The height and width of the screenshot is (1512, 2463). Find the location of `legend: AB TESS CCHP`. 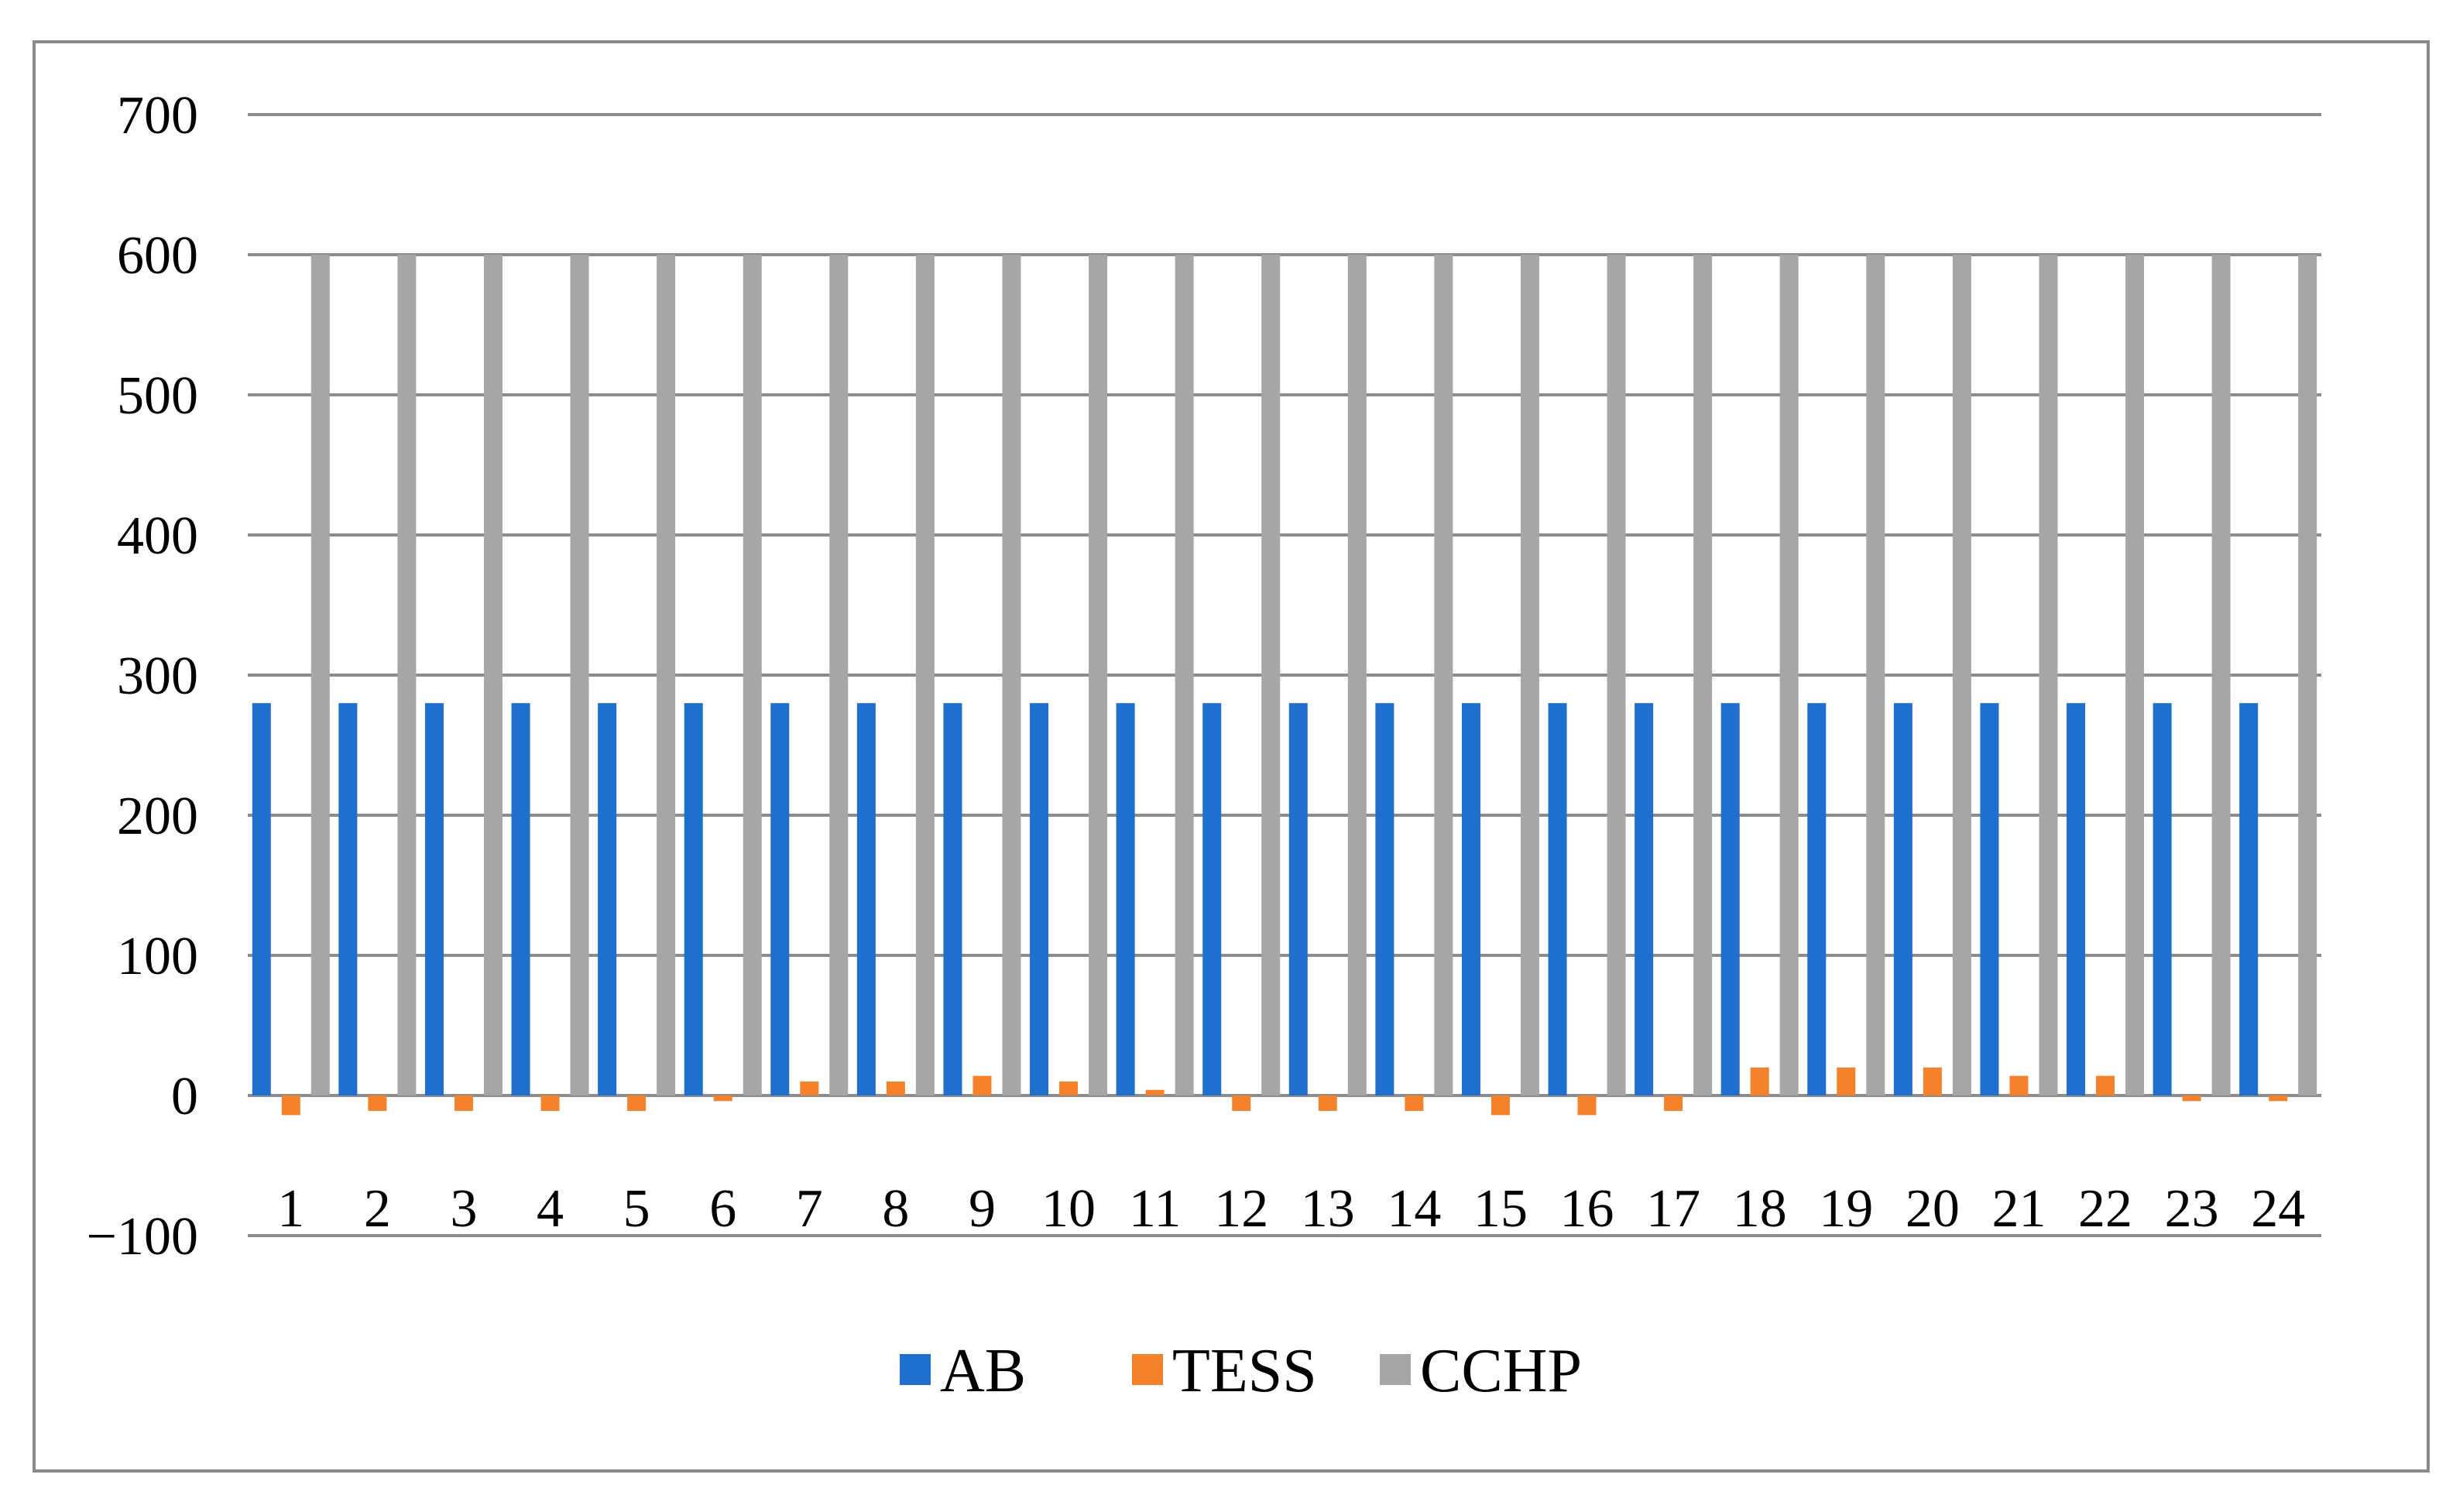

legend: AB TESS CCHP is located at coordinates (1241, 1371).